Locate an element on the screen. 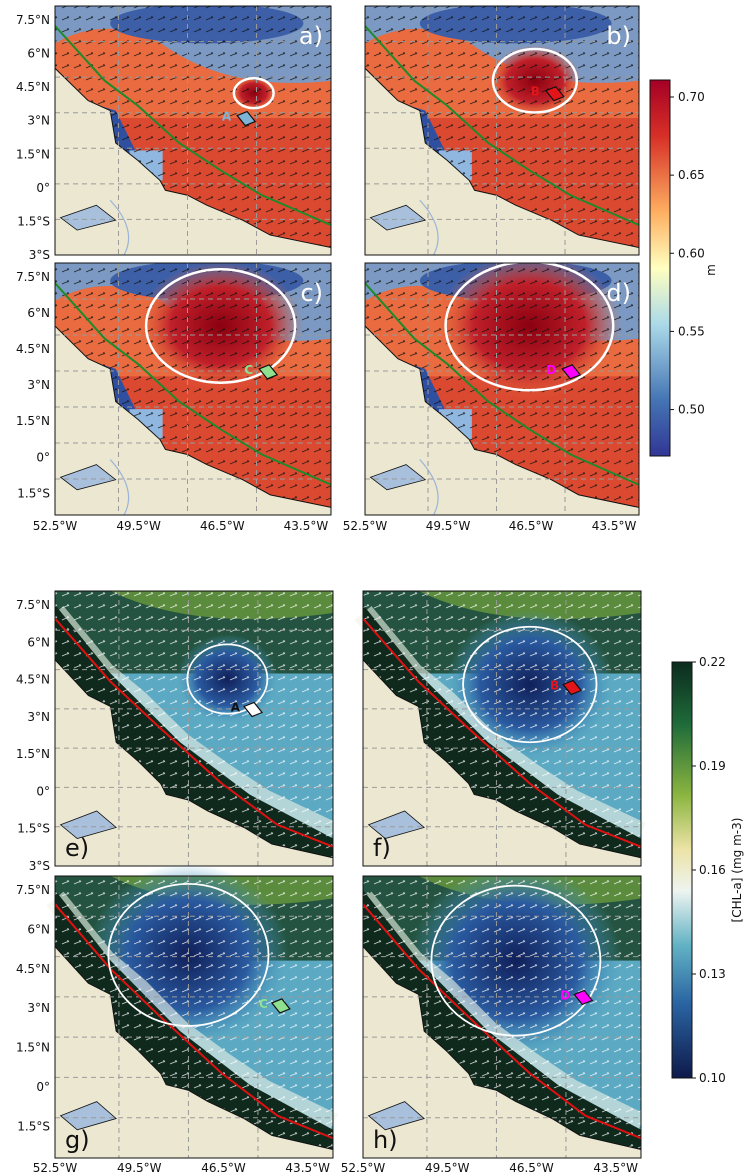 This screenshot has width=749, height=1176. panel-label: b) is located at coordinates (618, 36).